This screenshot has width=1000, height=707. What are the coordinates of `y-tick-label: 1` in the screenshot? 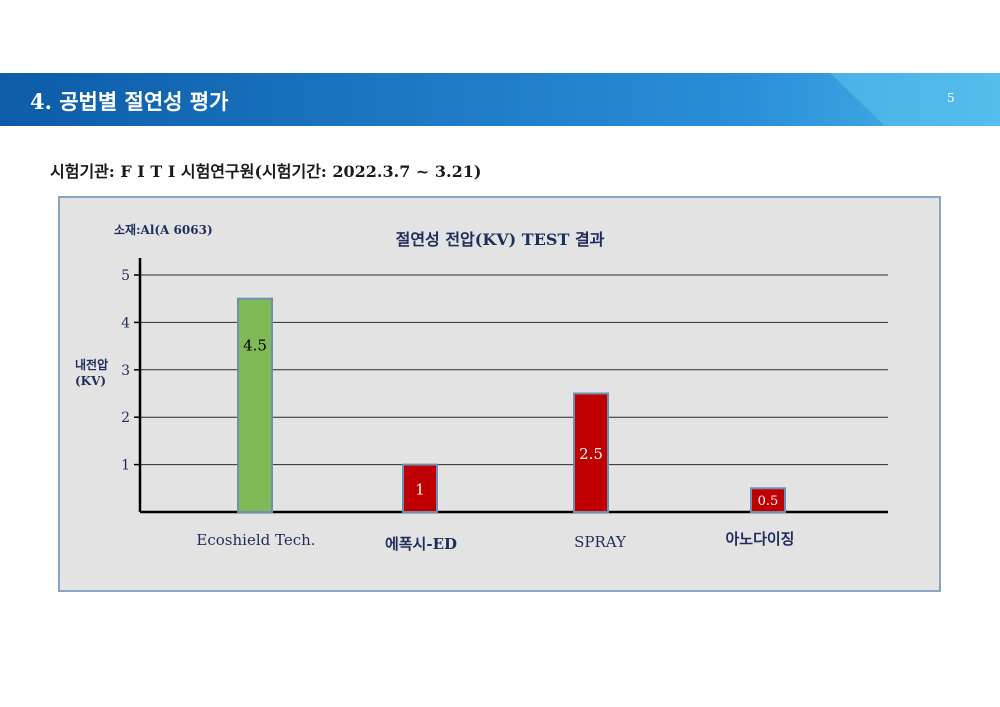 It's located at (125, 466).